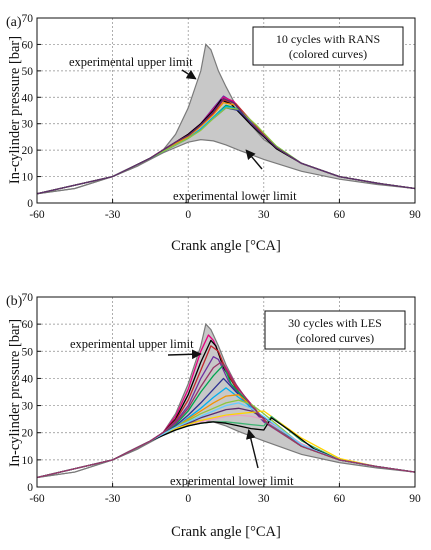 This screenshot has width=431, height=550. Describe the element at coordinates (232, 481) in the screenshot. I see `panel-b-annotation-lower: experimental lower limit` at that location.